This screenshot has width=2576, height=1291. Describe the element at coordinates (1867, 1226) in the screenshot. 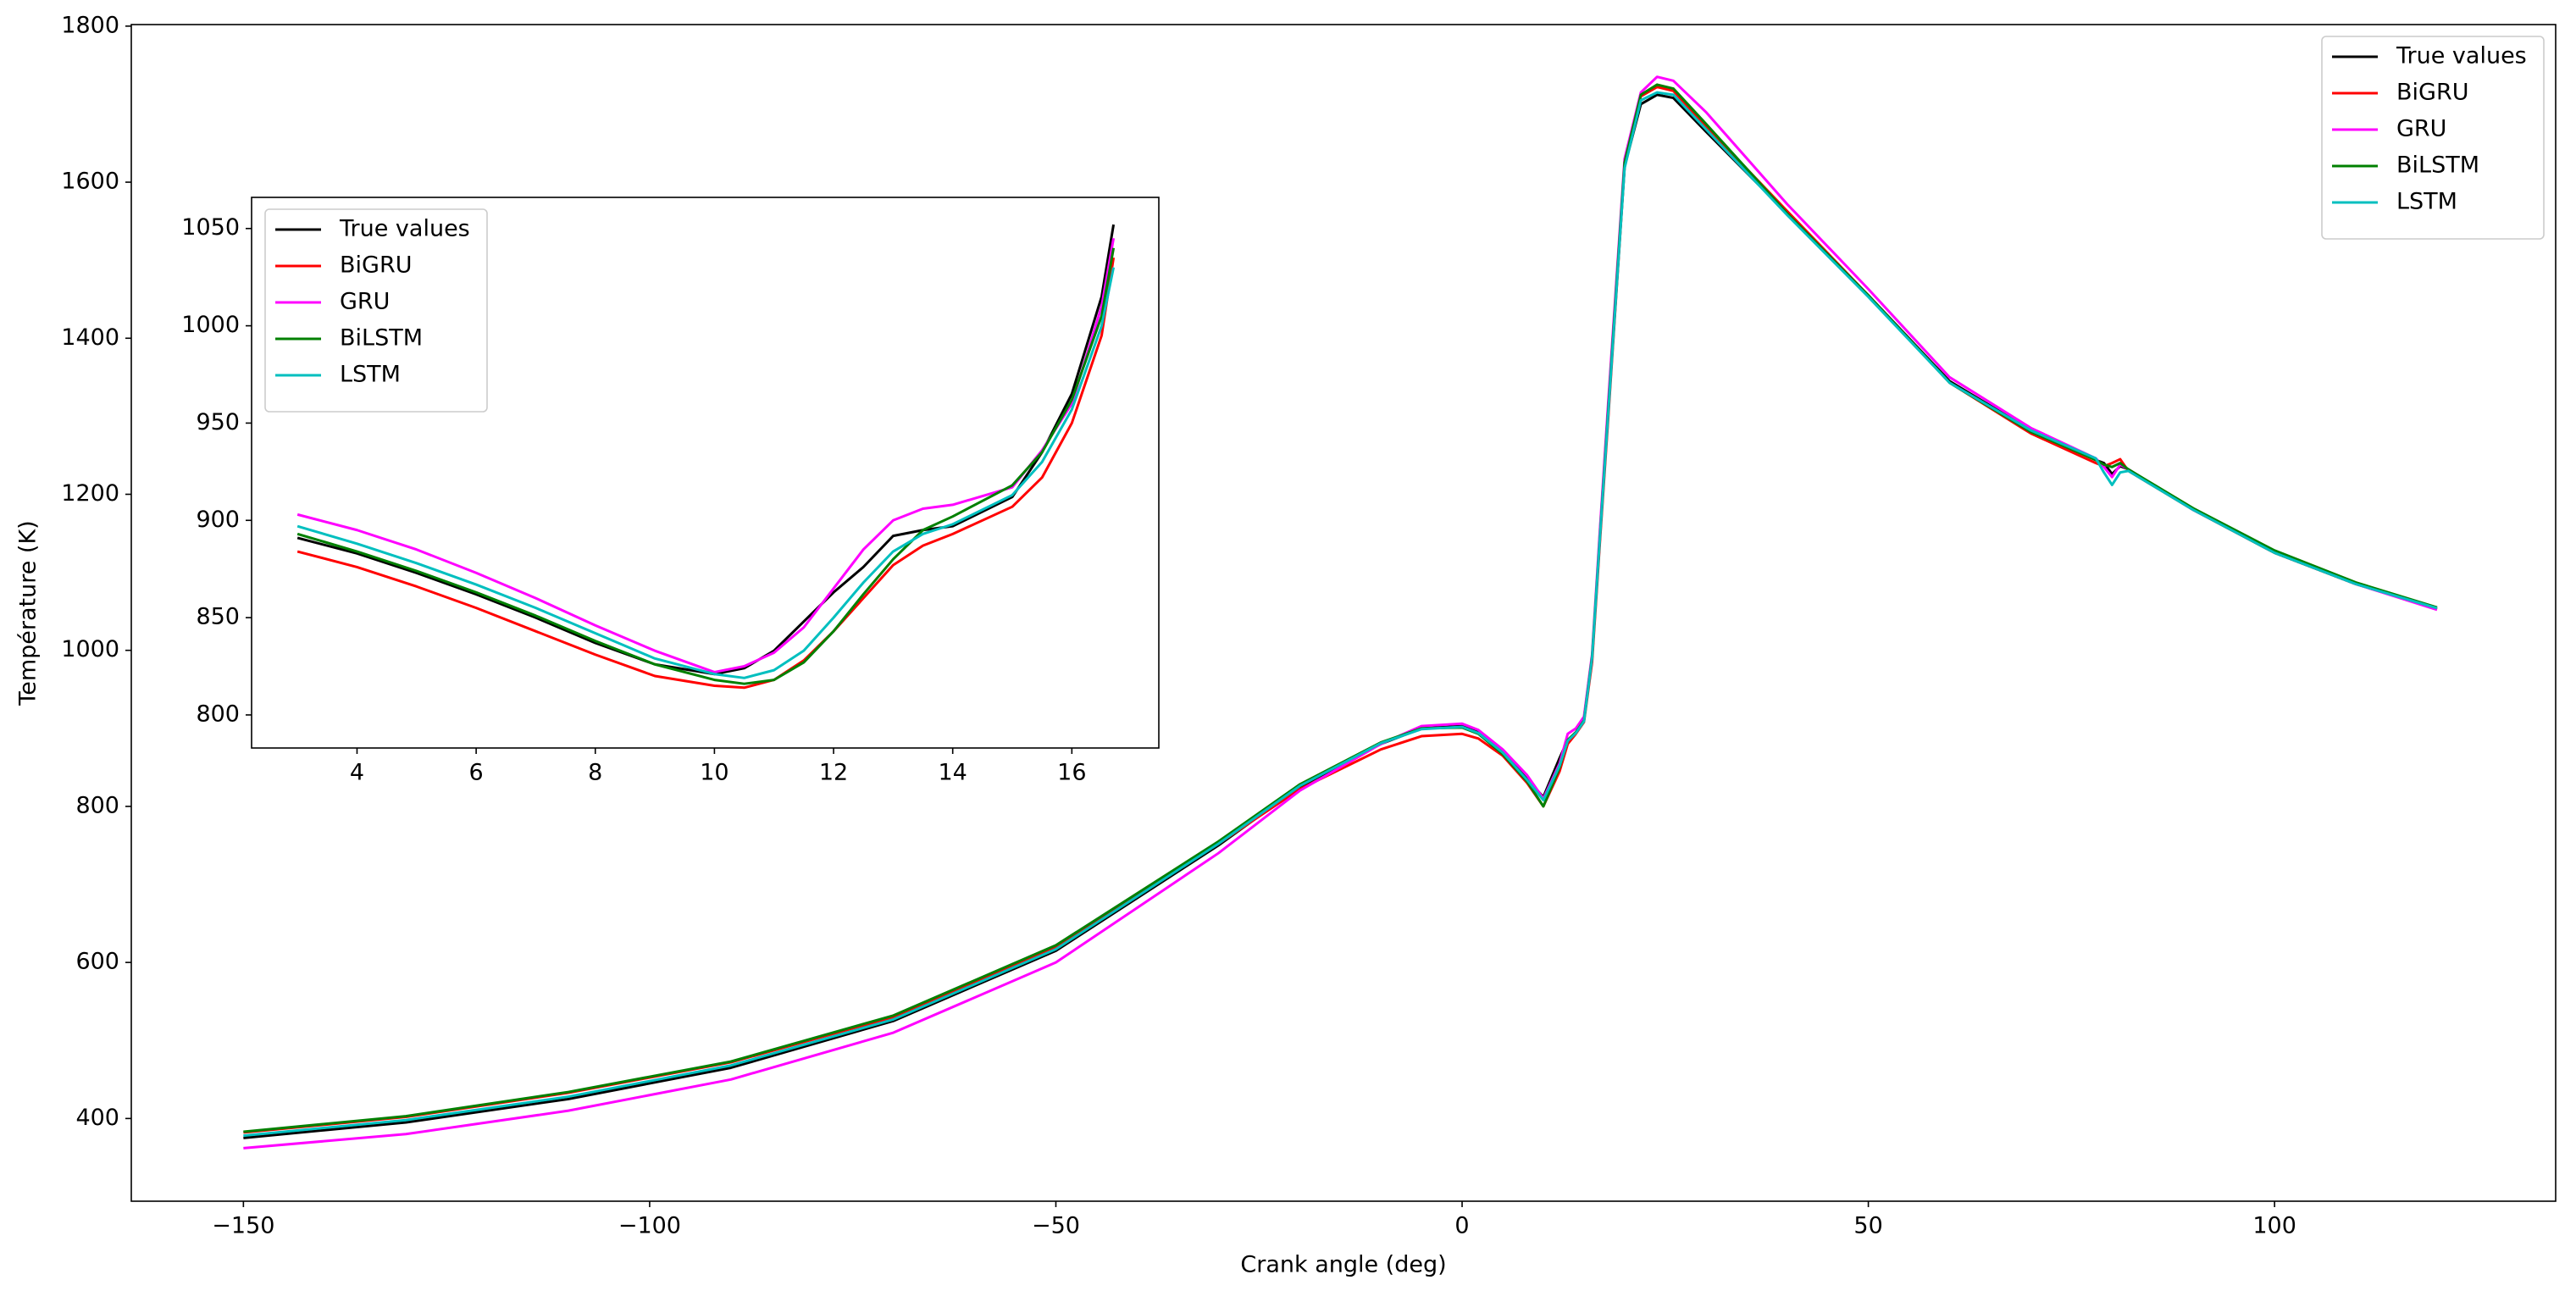

I see `x-tick-label: 50` at that location.